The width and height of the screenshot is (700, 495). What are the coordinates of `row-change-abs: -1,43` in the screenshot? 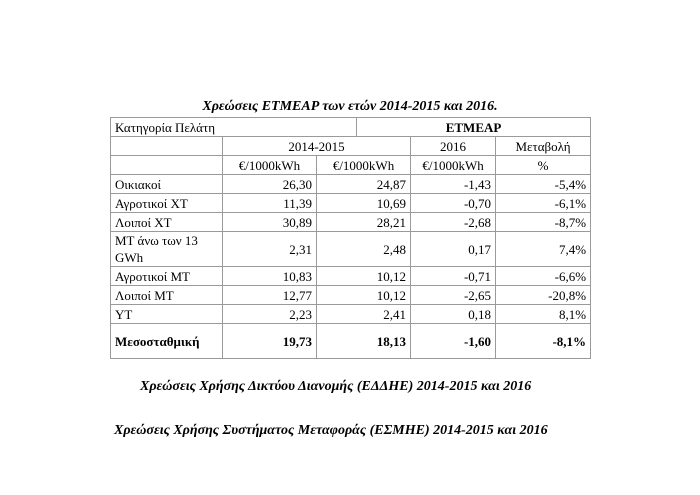 It's located at (453, 184).